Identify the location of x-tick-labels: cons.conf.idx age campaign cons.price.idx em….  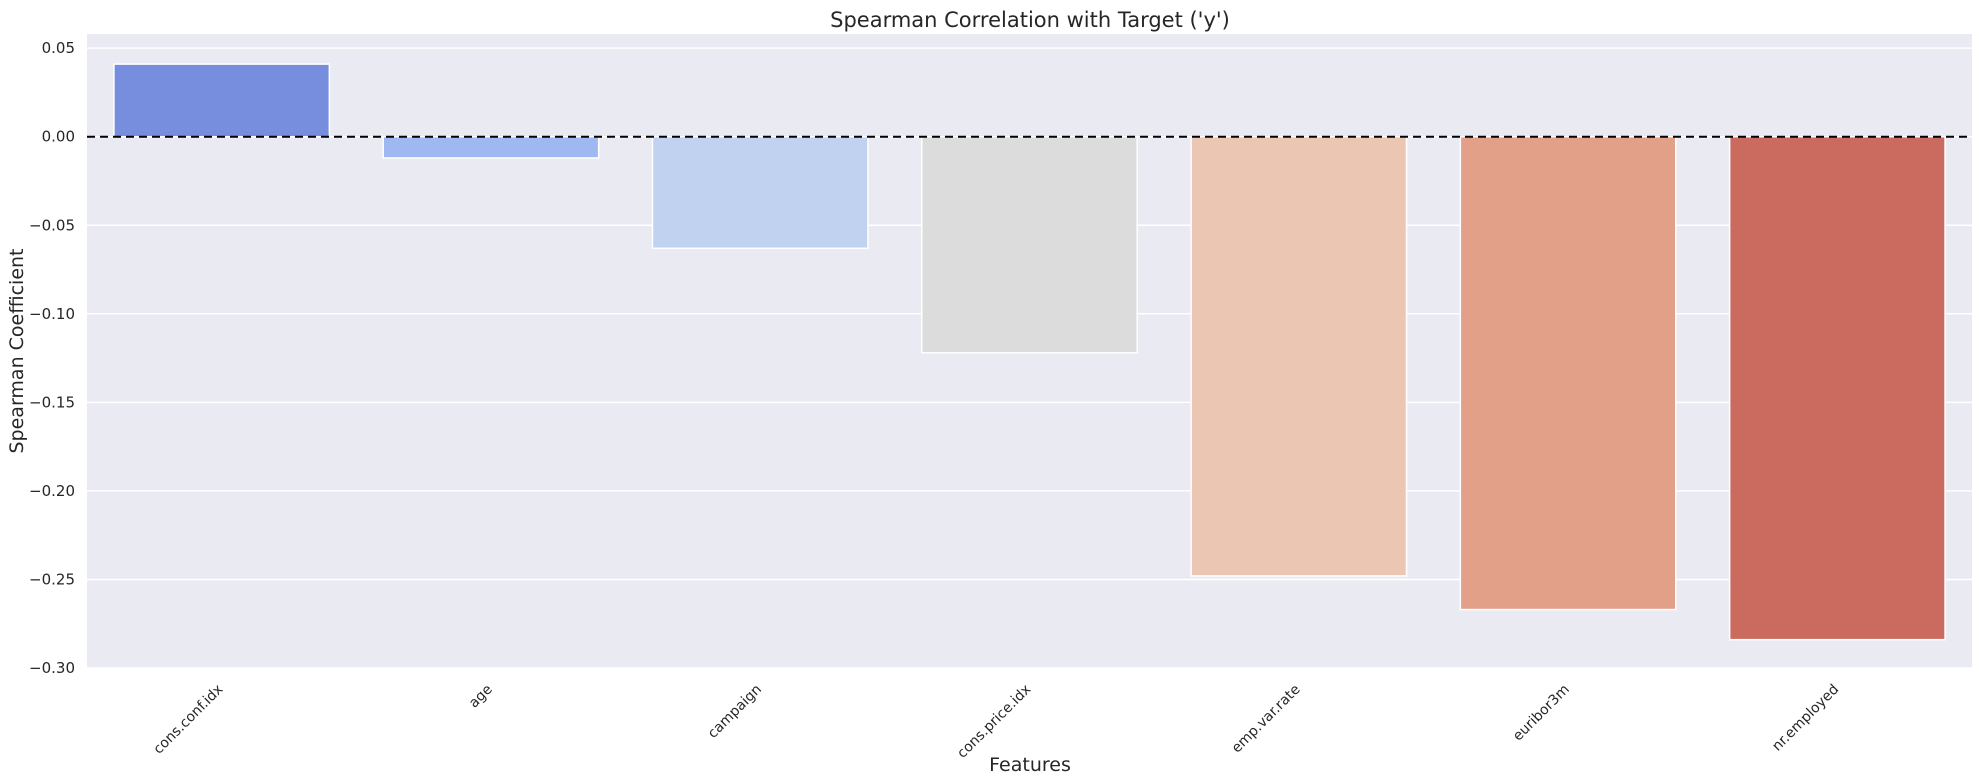
(997, 722).